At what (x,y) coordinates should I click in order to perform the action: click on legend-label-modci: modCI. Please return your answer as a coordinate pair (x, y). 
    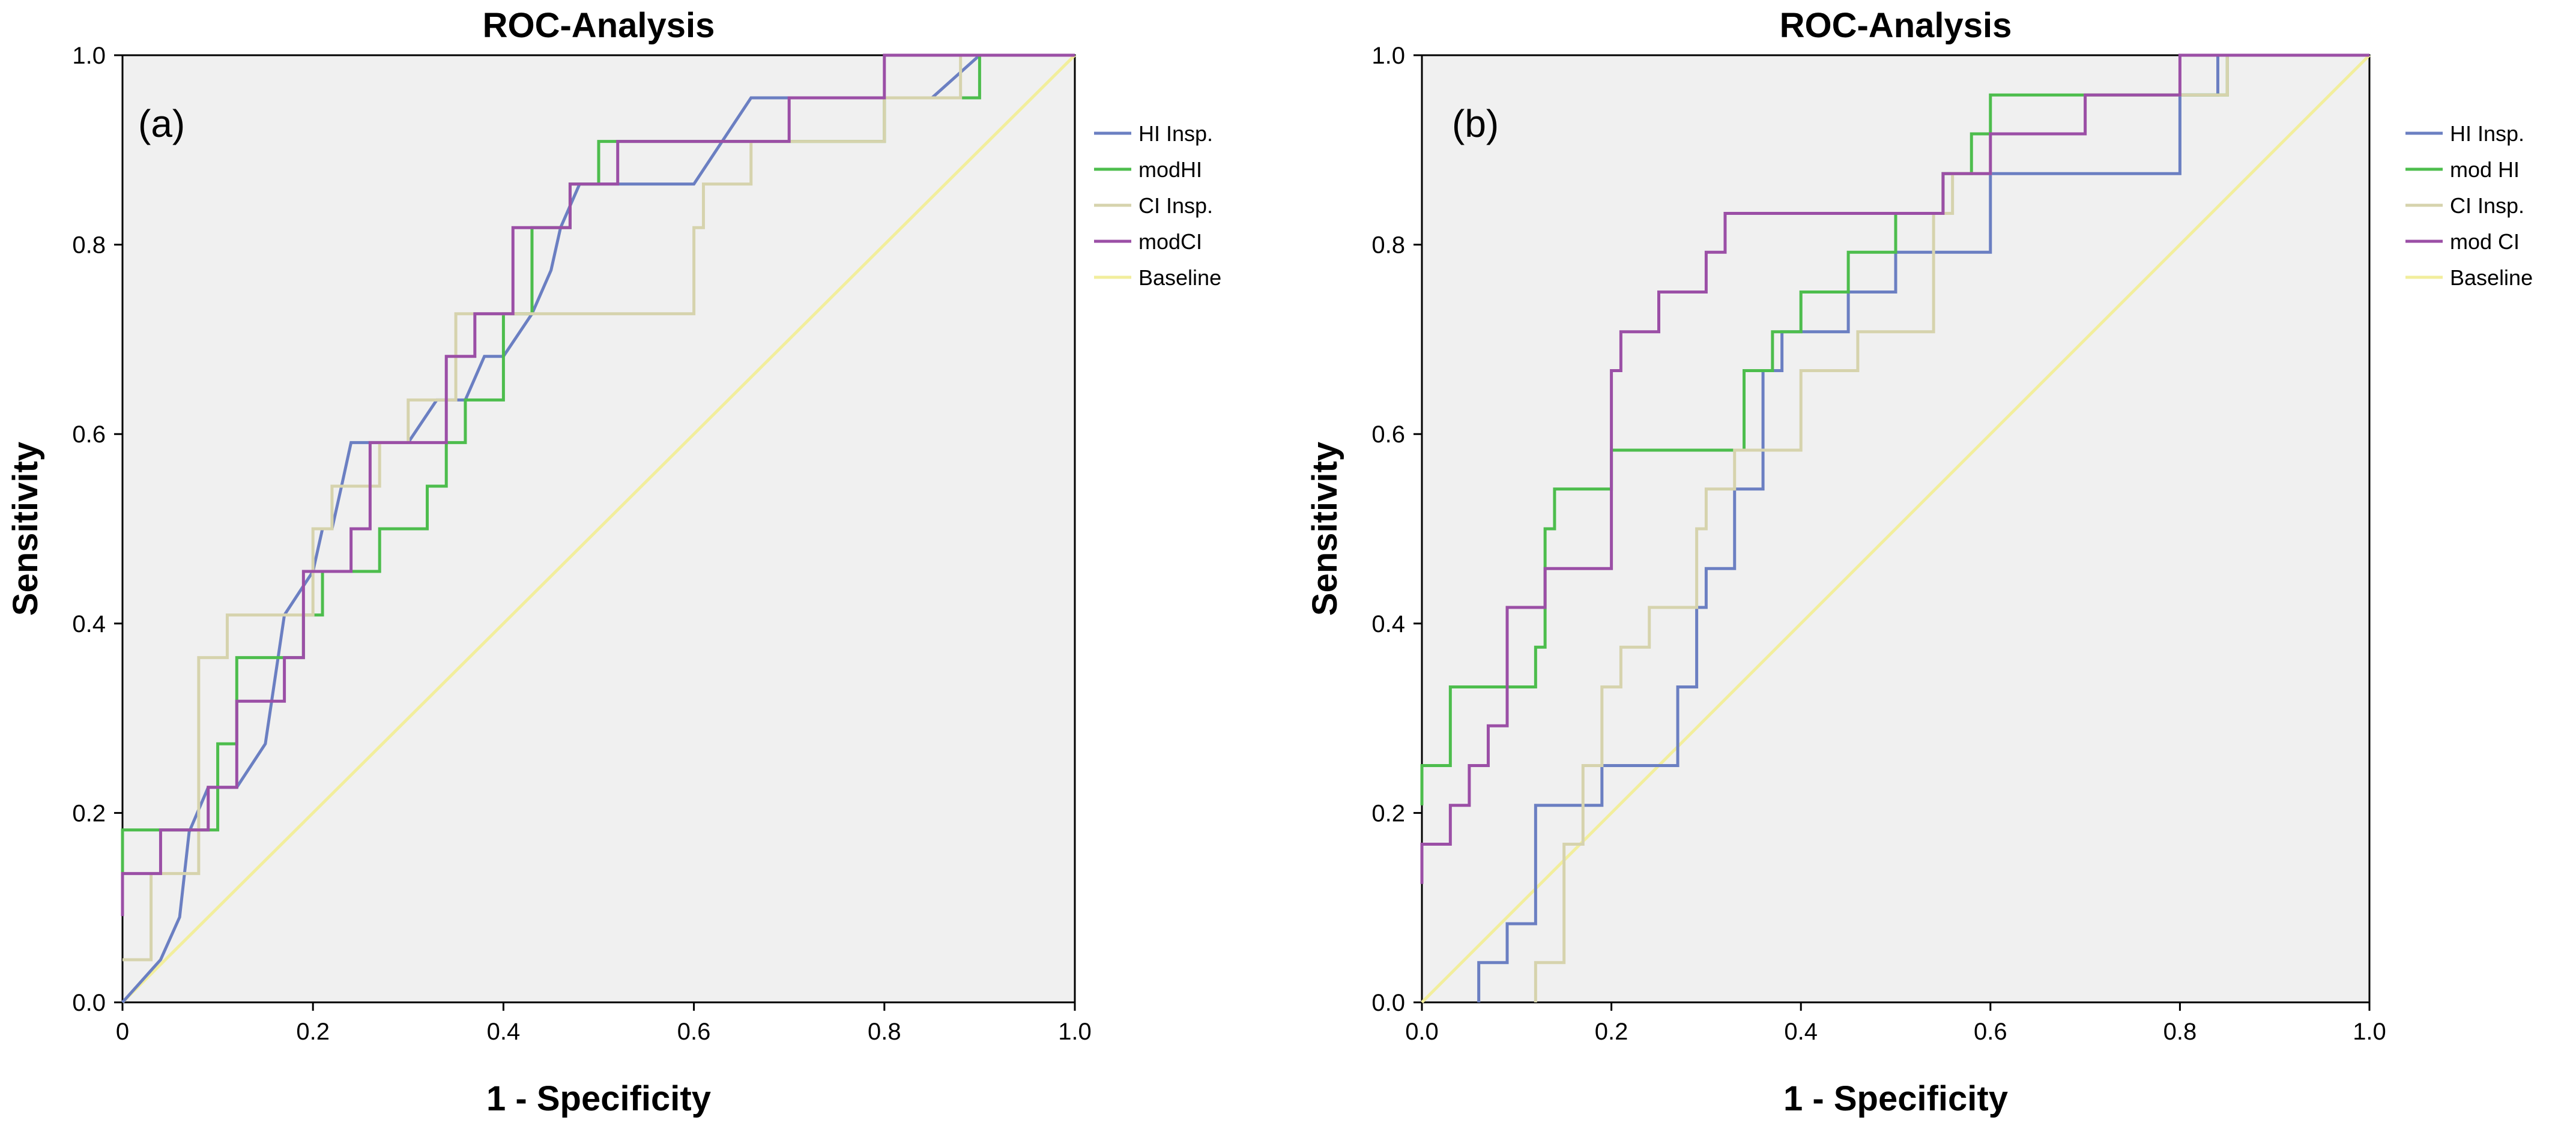
    Looking at the image, I should click on (1170, 241).